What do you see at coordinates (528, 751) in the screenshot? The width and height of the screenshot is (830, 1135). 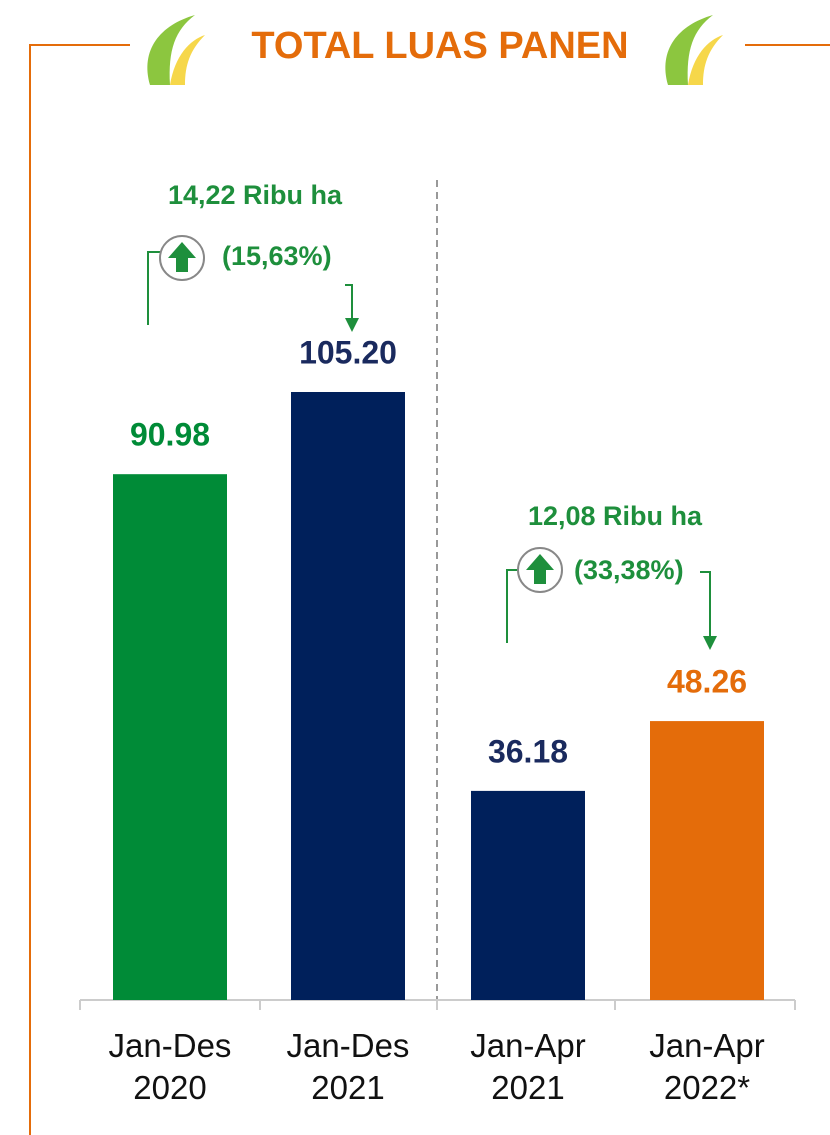 I see `value-label: 36.18` at bounding box center [528, 751].